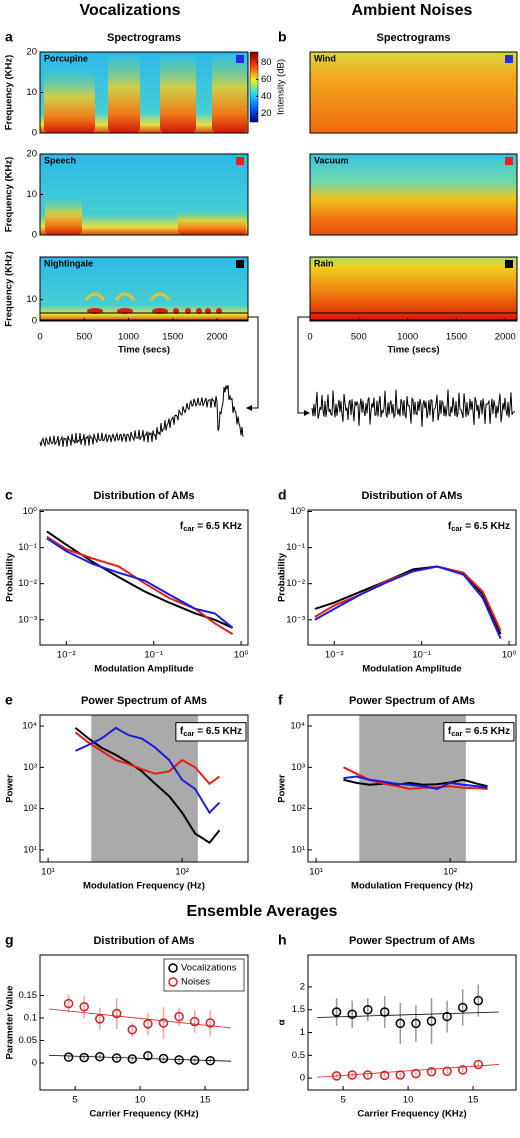 The height and width of the screenshot is (1138, 520). What do you see at coordinates (266, 96) in the screenshot?
I see `colorbar-tick-label: 40` at bounding box center [266, 96].